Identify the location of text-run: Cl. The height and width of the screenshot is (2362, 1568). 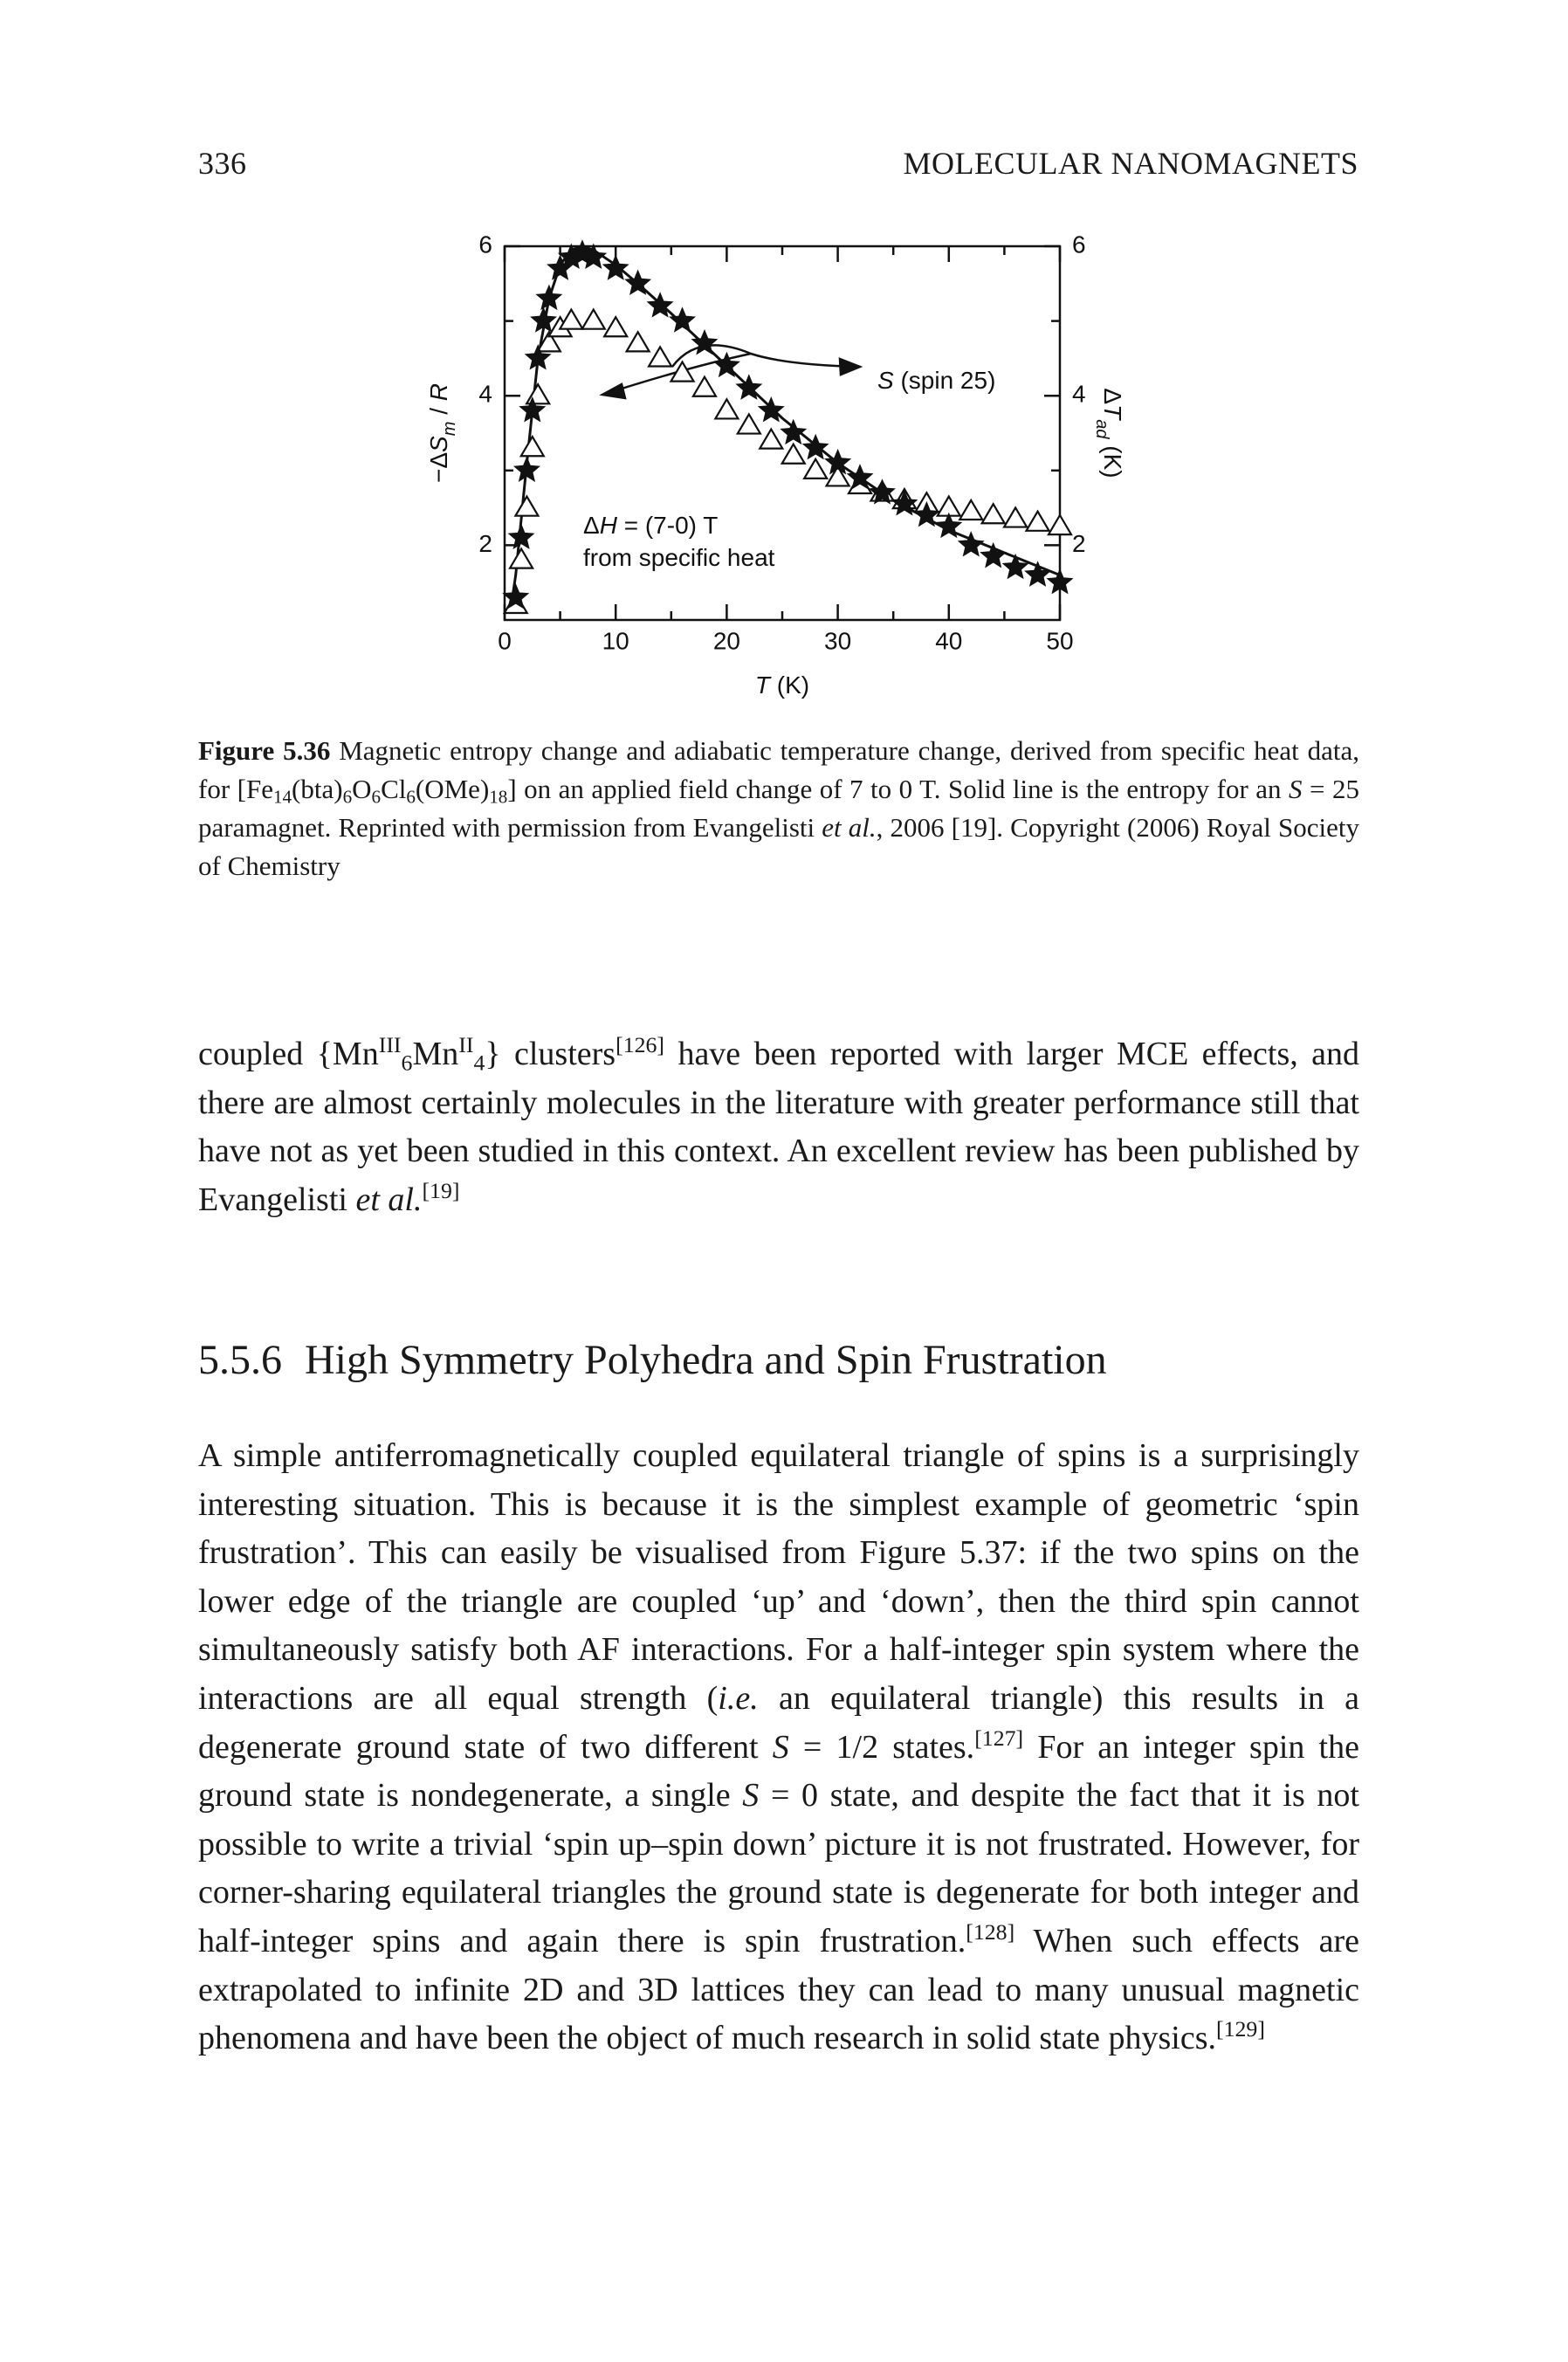
(394, 789).